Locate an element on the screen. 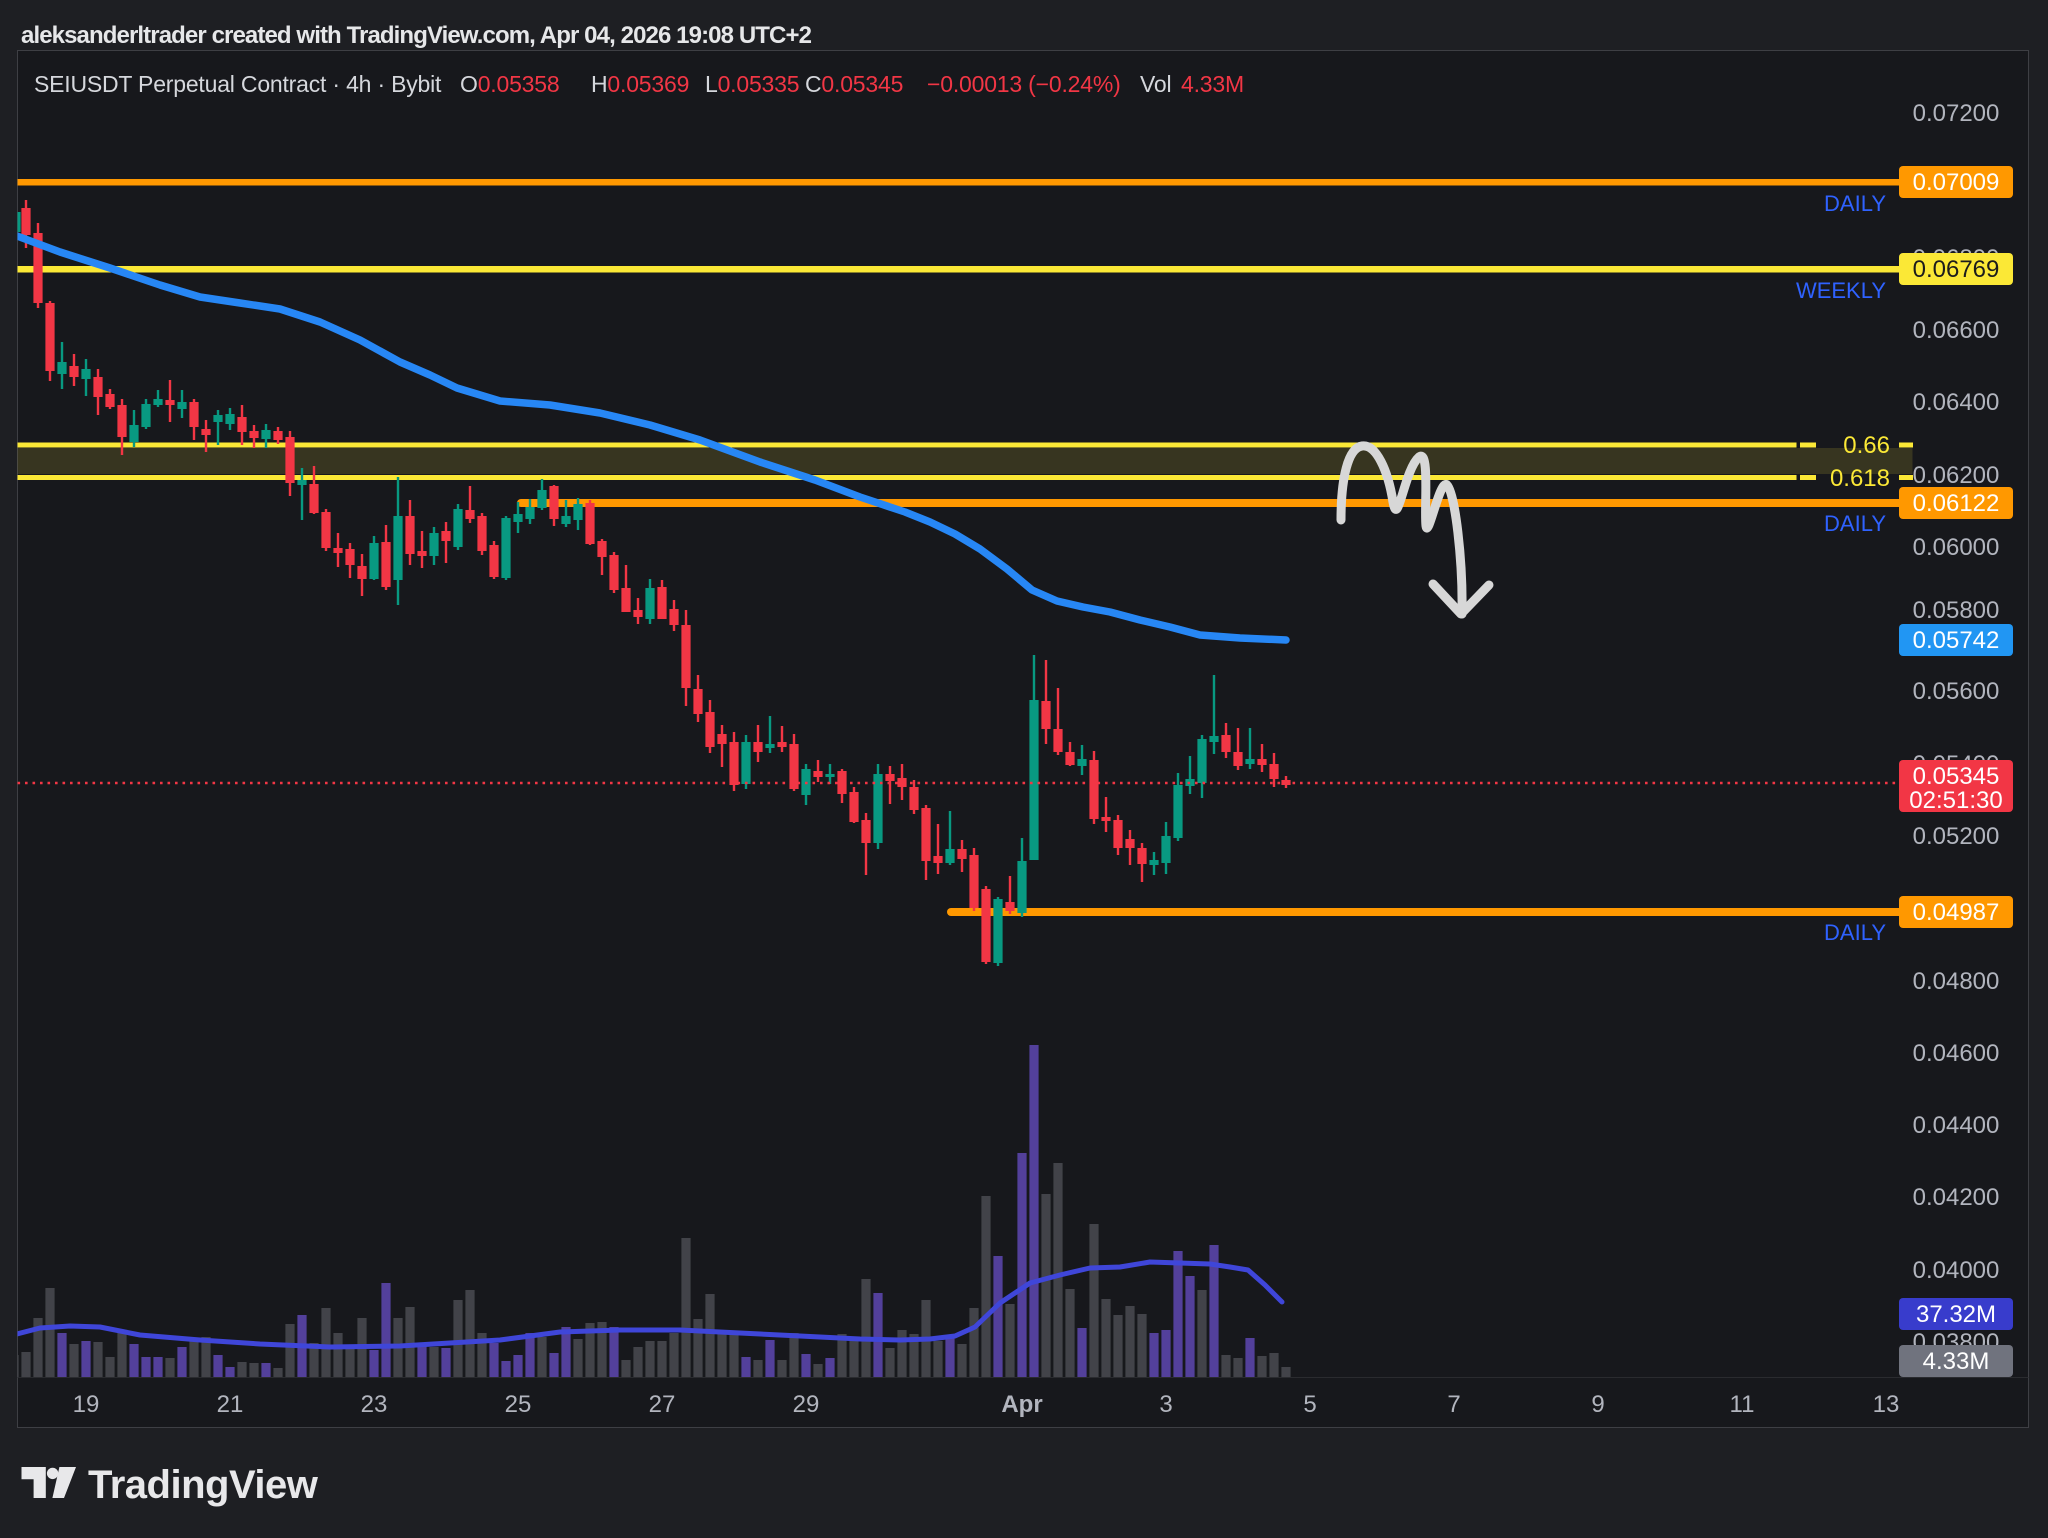 Image resolution: width=2048 pixels, height=1538 pixels. svg-text: 25 is located at coordinates (518, 1404).